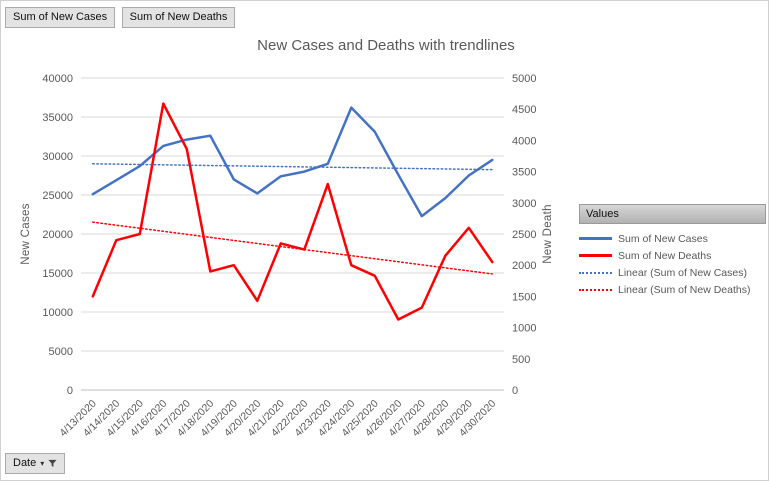 Image resolution: width=769 pixels, height=481 pixels. I want to click on left-axis-tick-label: 25000, so click(57, 196).